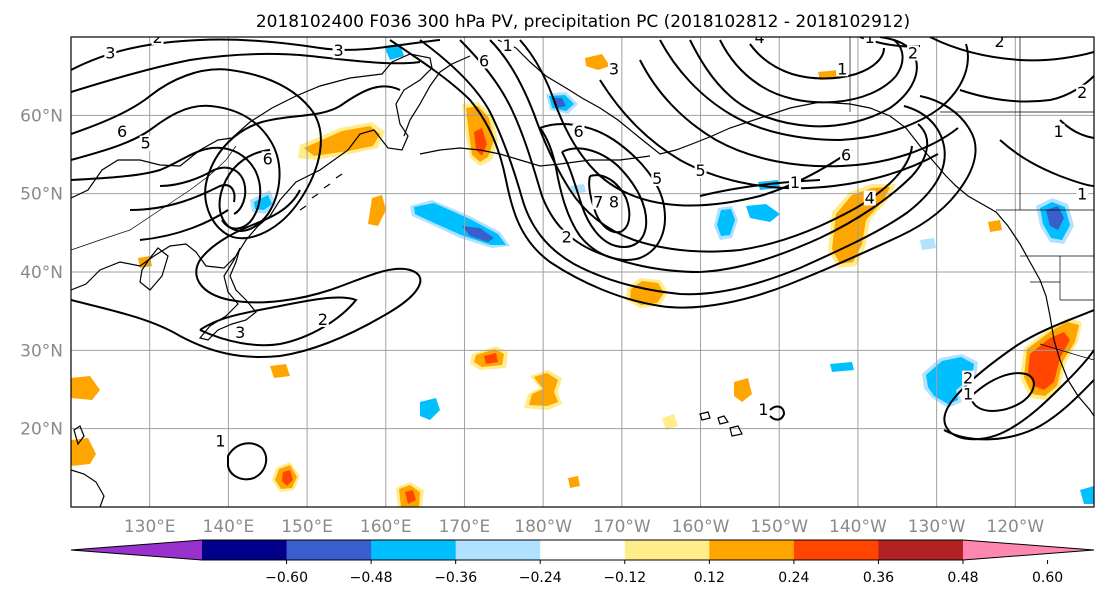 The width and height of the screenshot is (1105, 601). What do you see at coordinates (1047, 578) in the screenshot?
I see `colorbar-tick-label: 0.60` at bounding box center [1047, 578].